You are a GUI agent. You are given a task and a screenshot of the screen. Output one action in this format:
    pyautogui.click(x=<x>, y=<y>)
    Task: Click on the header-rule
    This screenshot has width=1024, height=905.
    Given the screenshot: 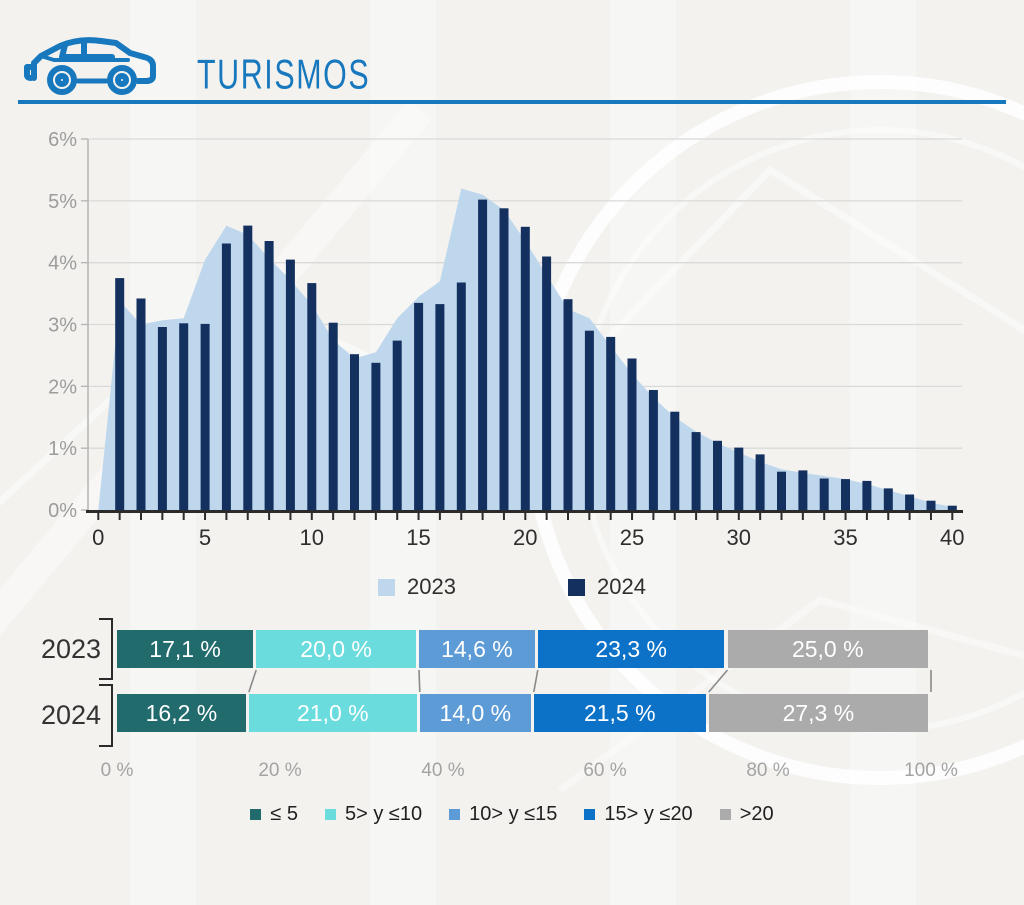 What is the action you would take?
    pyautogui.click(x=512, y=102)
    